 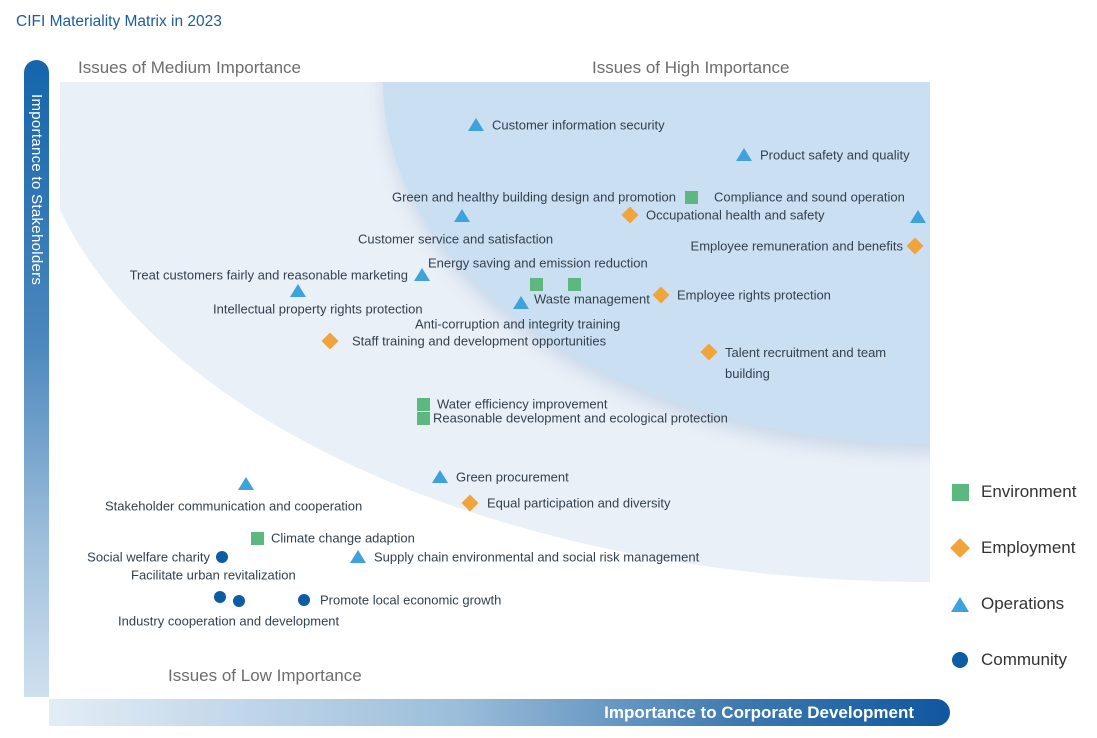 What do you see at coordinates (806, 363) in the screenshot?
I see `point-label: Talent recruitment and team building` at bounding box center [806, 363].